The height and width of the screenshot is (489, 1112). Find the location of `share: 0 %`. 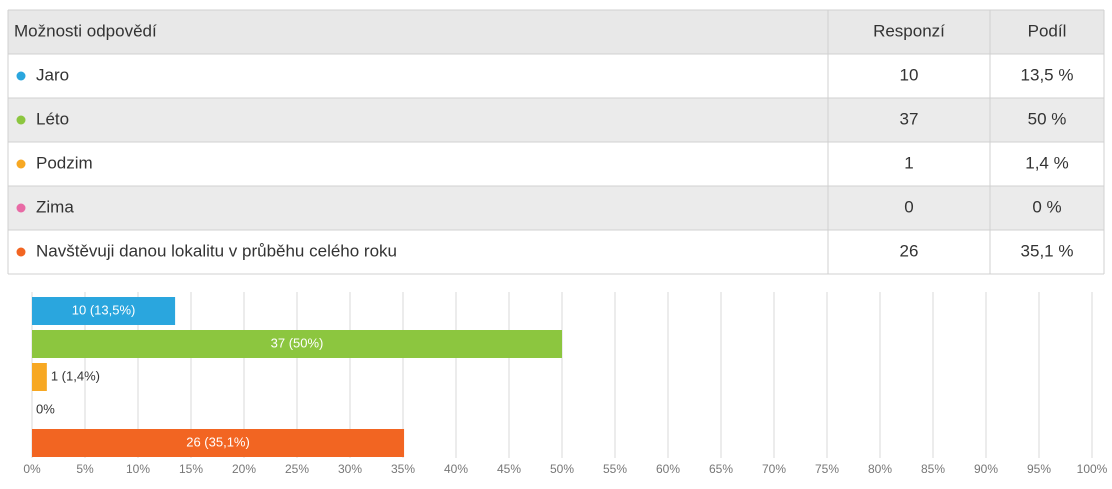

share: 0 % is located at coordinates (1046, 206).